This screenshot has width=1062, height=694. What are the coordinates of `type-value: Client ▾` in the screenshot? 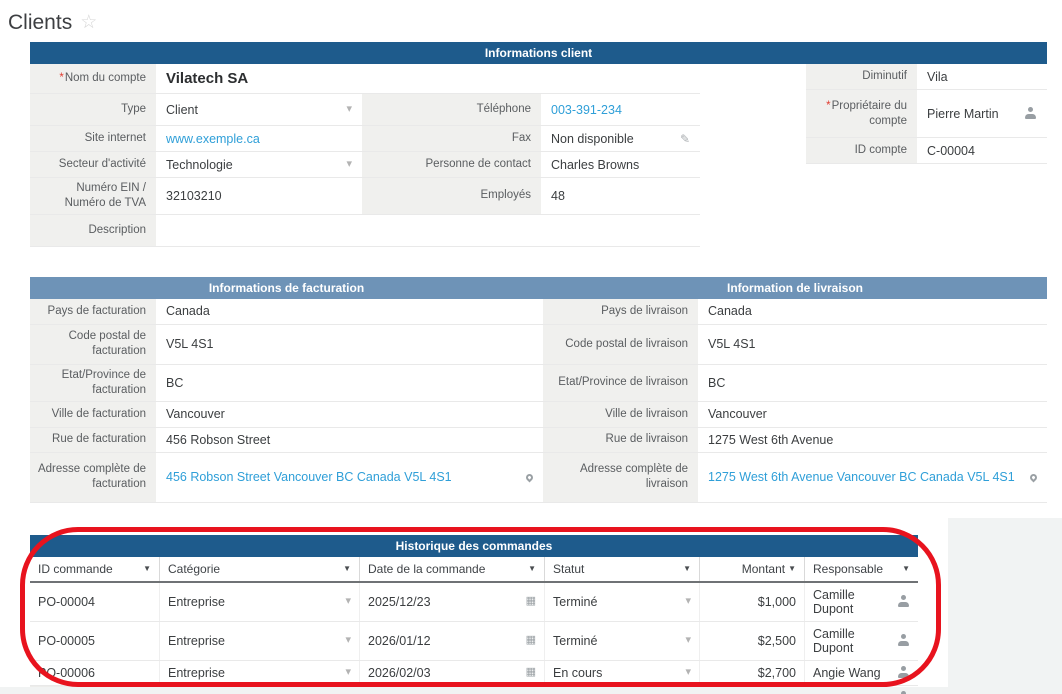 It's located at (260, 109).